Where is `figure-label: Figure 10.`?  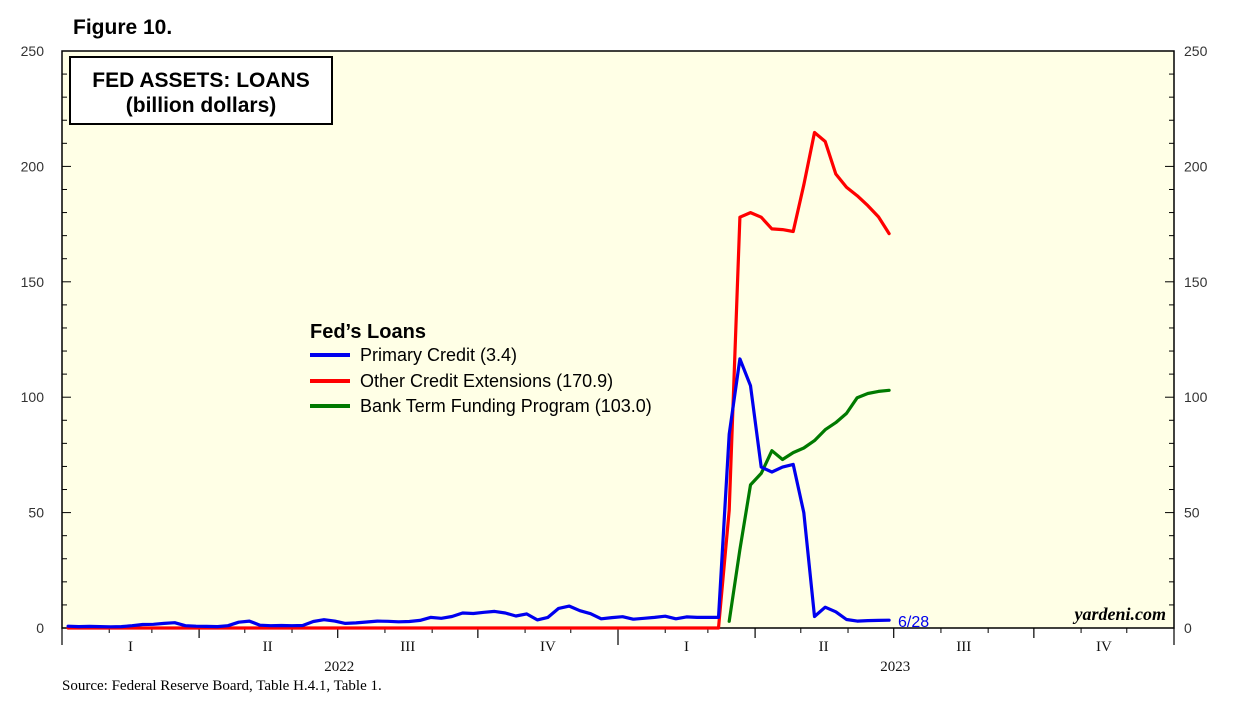 figure-label: Figure 10. is located at coordinates (123, 27).